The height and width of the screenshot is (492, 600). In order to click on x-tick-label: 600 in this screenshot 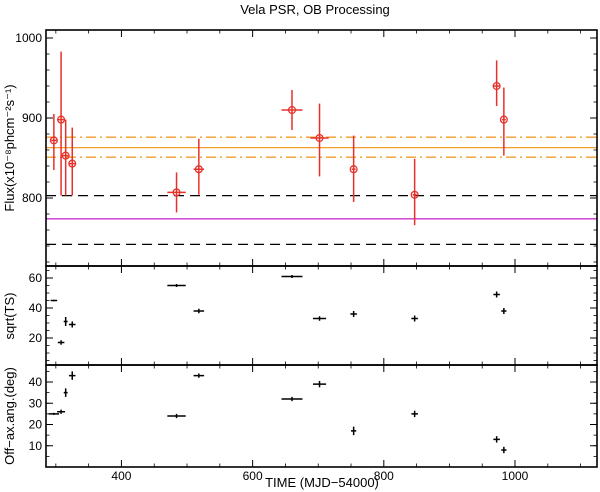, I will do `click(253, 476)`.